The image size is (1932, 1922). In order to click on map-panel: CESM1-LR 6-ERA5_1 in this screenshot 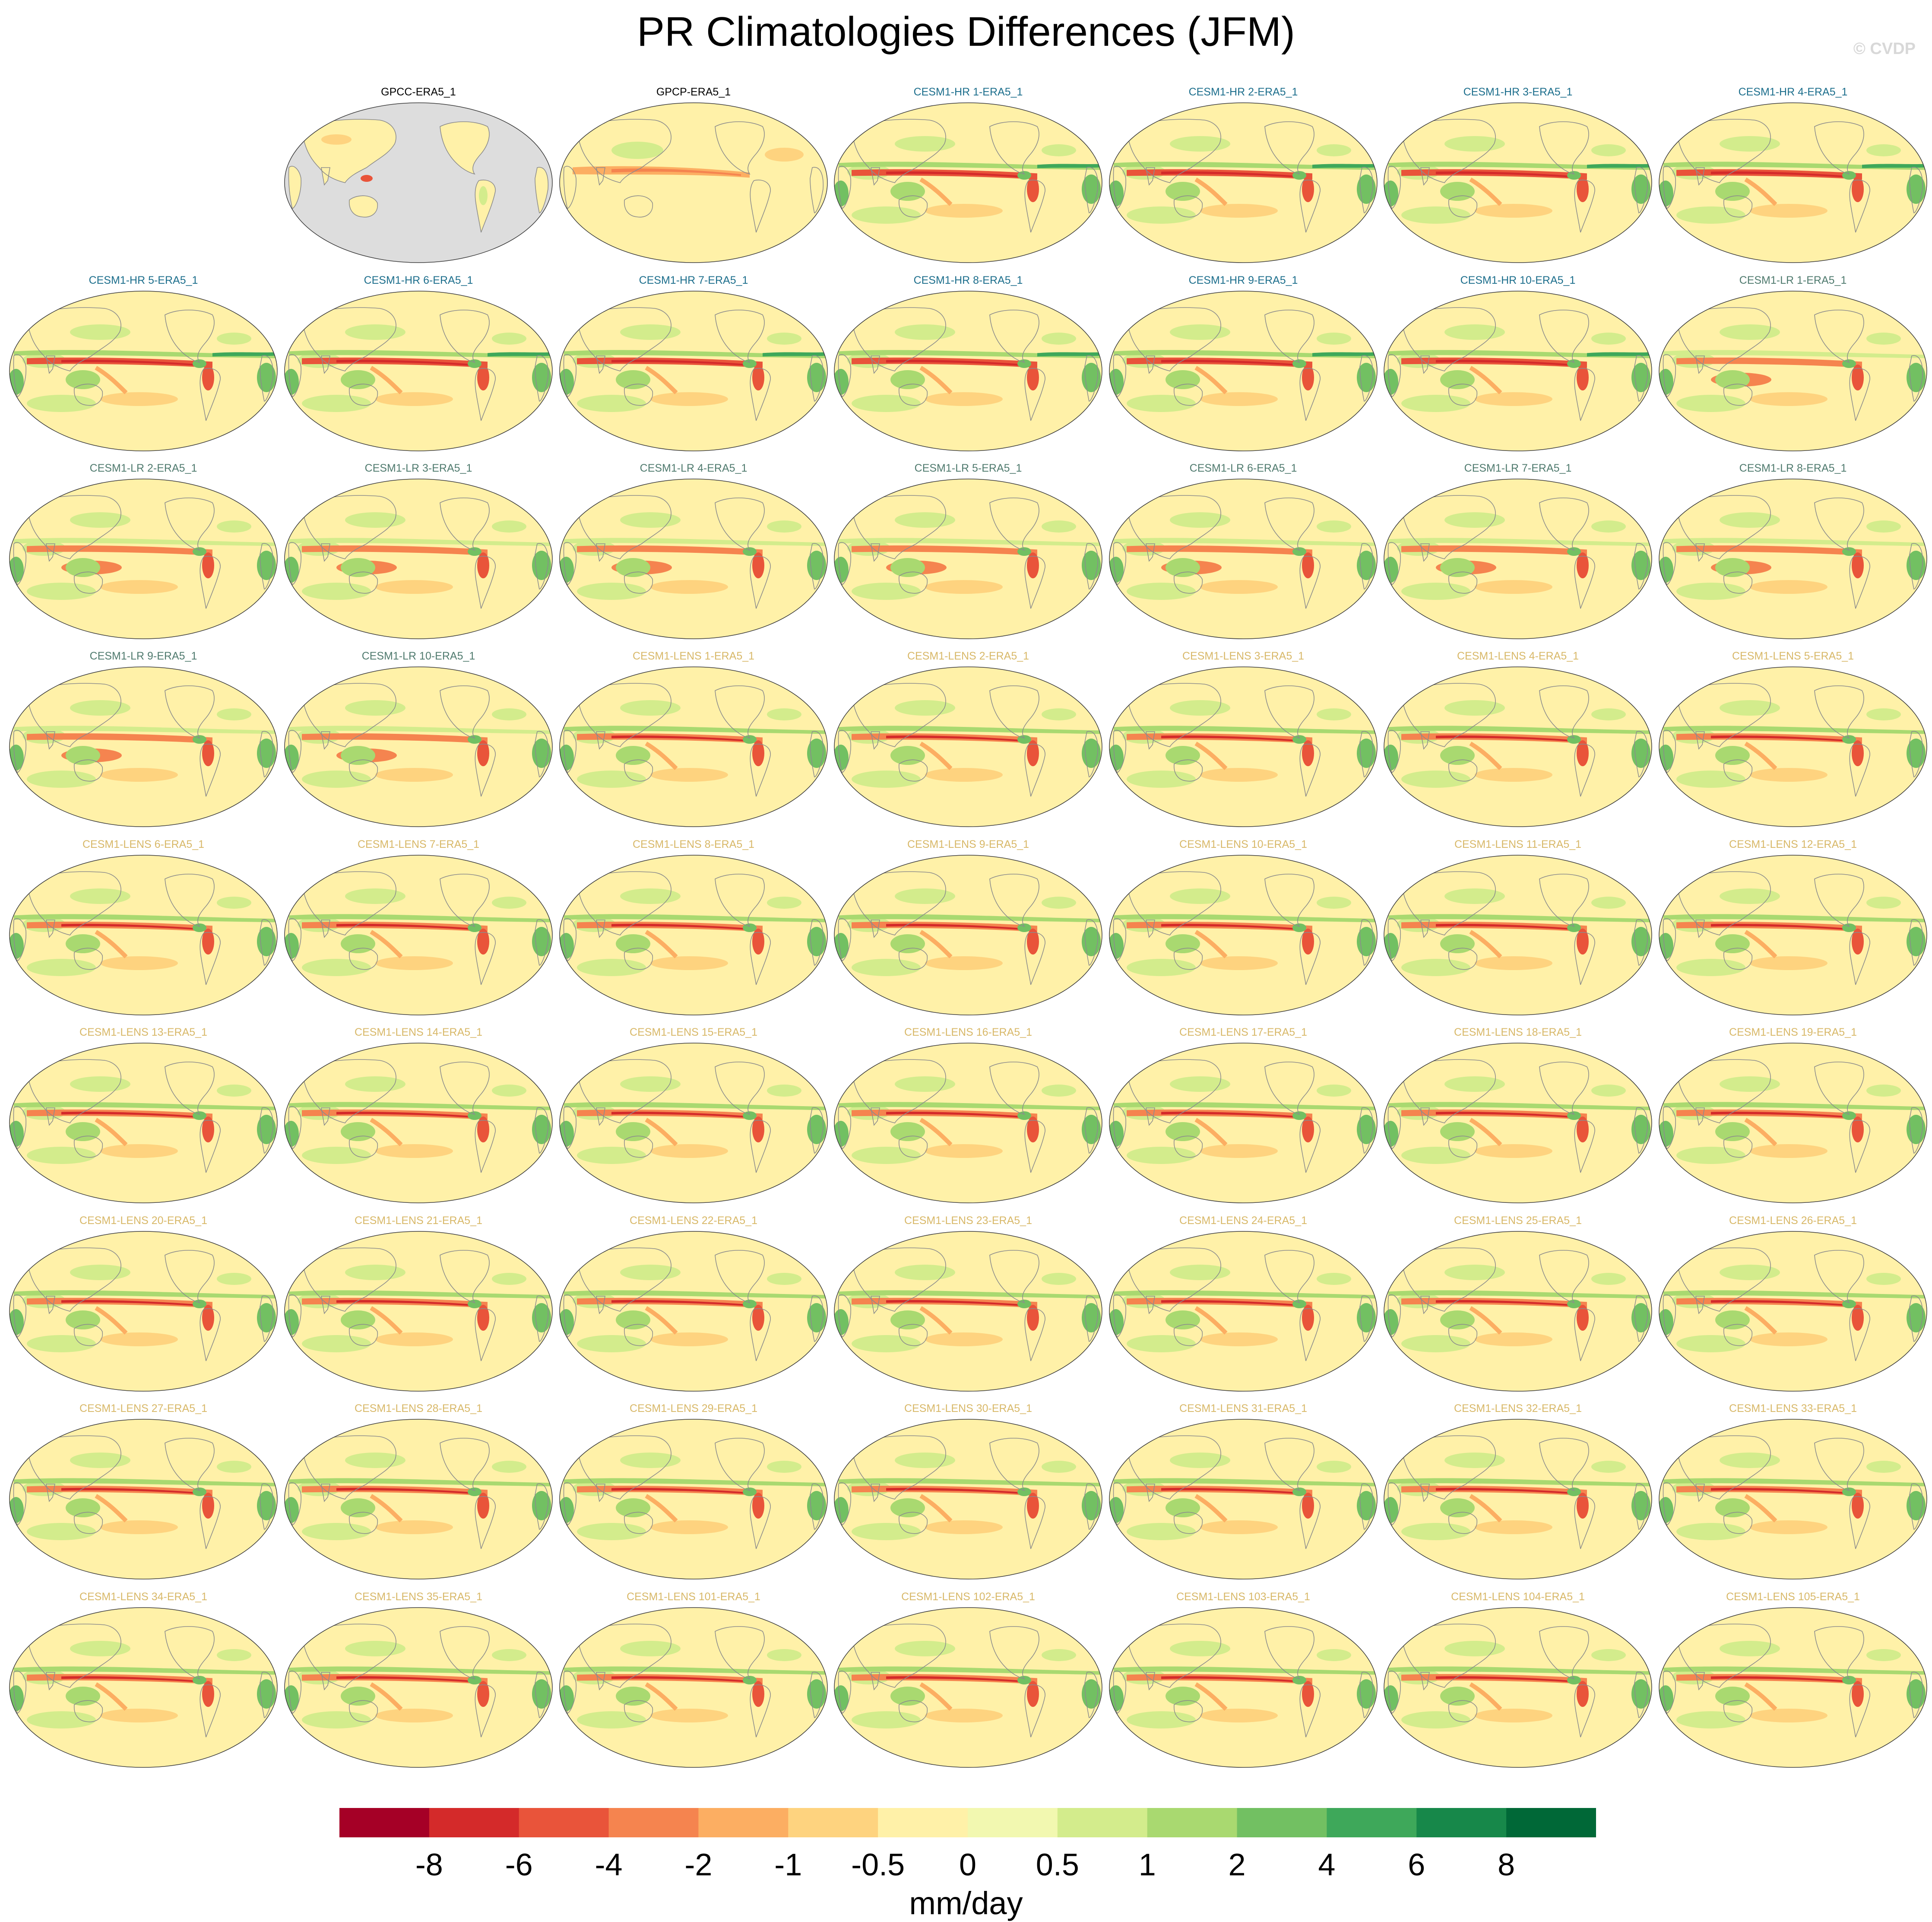, I will do `click(1243, 551)`.